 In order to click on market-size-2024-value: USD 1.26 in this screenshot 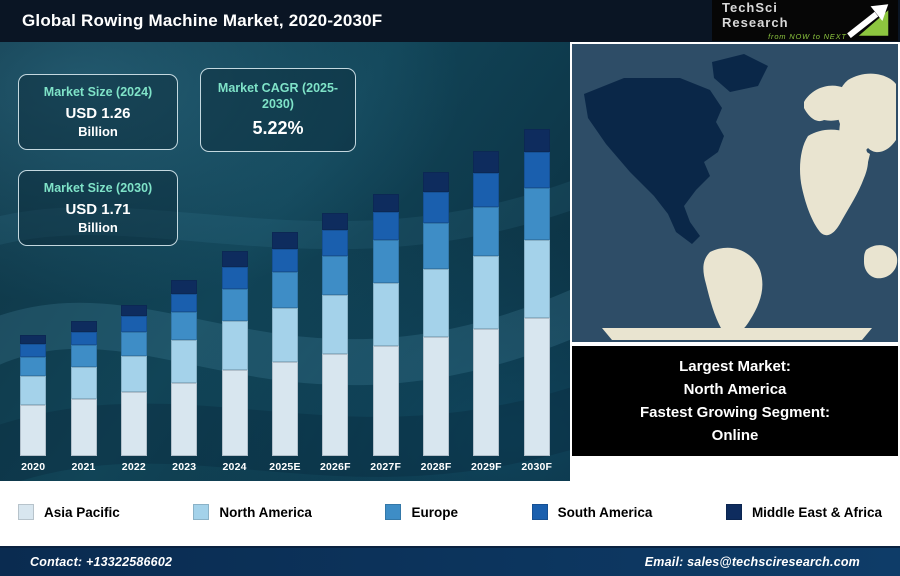, I will do `click(98, 113)`.